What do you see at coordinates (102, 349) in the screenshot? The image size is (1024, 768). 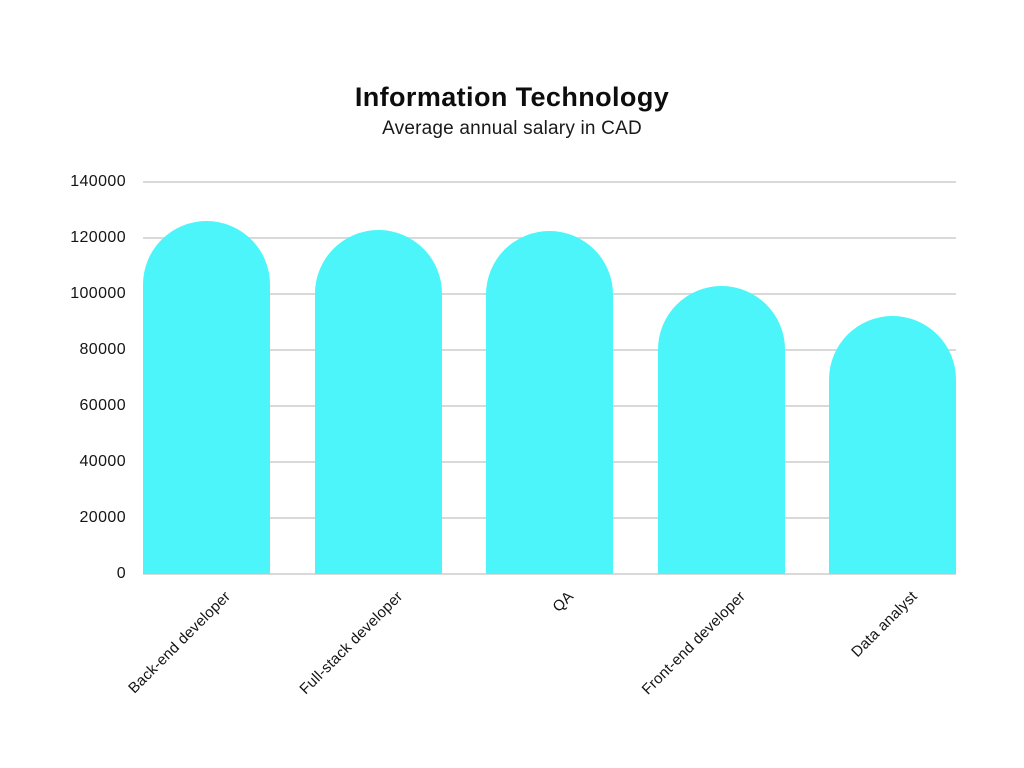 I see `y-axis-tick-label: 80000` at bounding box center [102, 349].